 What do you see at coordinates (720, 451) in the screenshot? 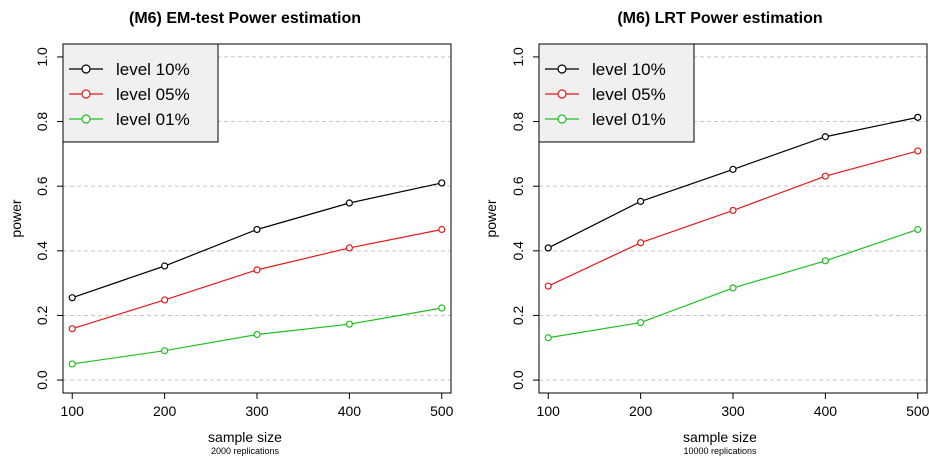
I see `x-axis-caption: 10000 replications` at bounding box center [720, 451].